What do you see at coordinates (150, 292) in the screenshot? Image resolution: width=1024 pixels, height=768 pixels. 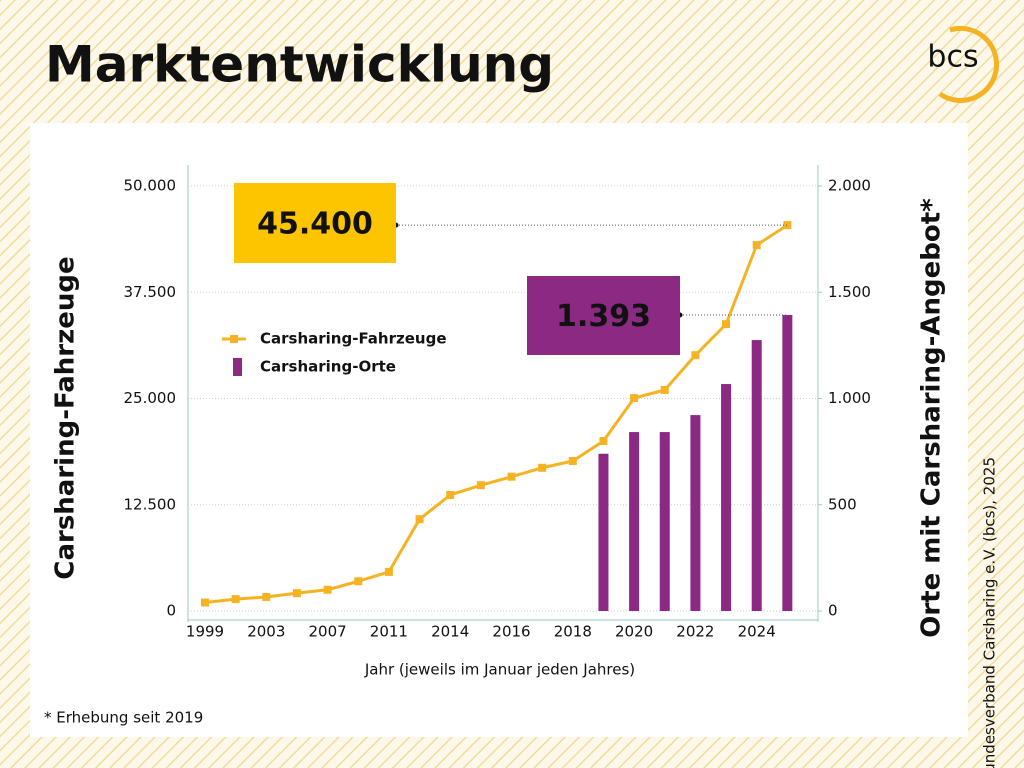 I see `y-tick-label: 37.500` at bounding box center [150, 292].